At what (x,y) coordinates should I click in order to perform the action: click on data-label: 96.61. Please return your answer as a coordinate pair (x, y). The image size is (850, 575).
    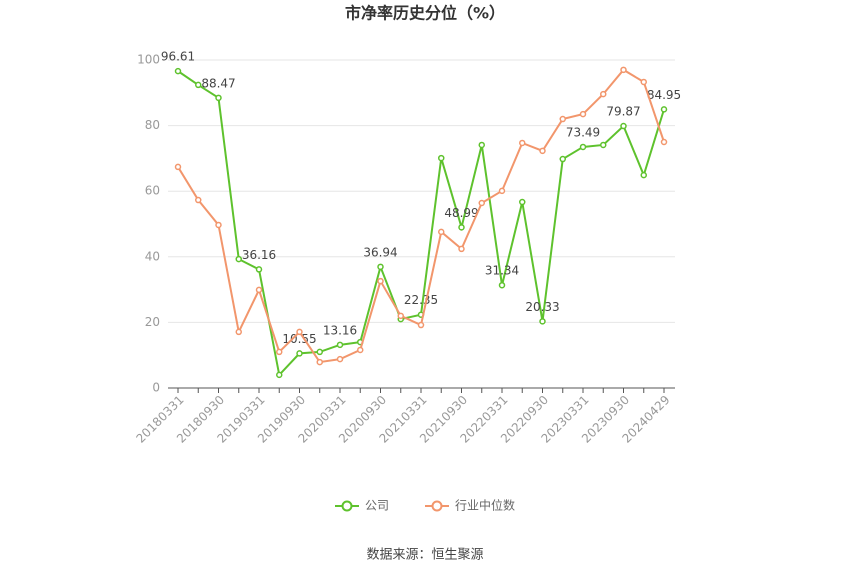
    Looking at the image, I should click on (178, 57).